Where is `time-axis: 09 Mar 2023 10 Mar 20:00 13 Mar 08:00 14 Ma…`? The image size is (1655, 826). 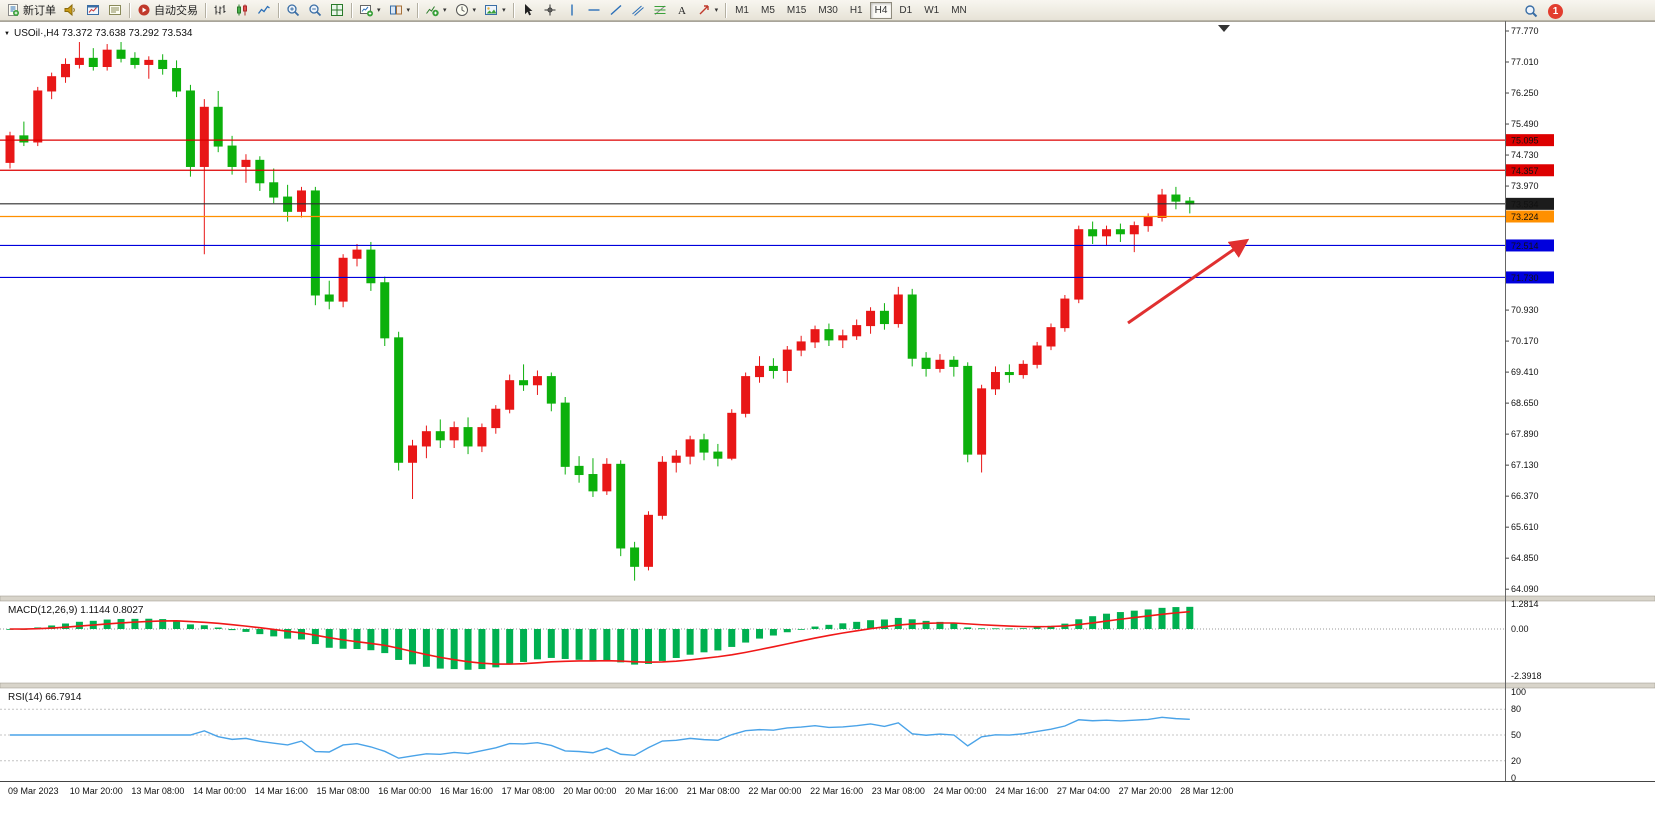 time-axis: 09 Mar 2023 10 Mar 20:00 13 Mar 08:00 14 Ma… is located at coordinates (620, 791).